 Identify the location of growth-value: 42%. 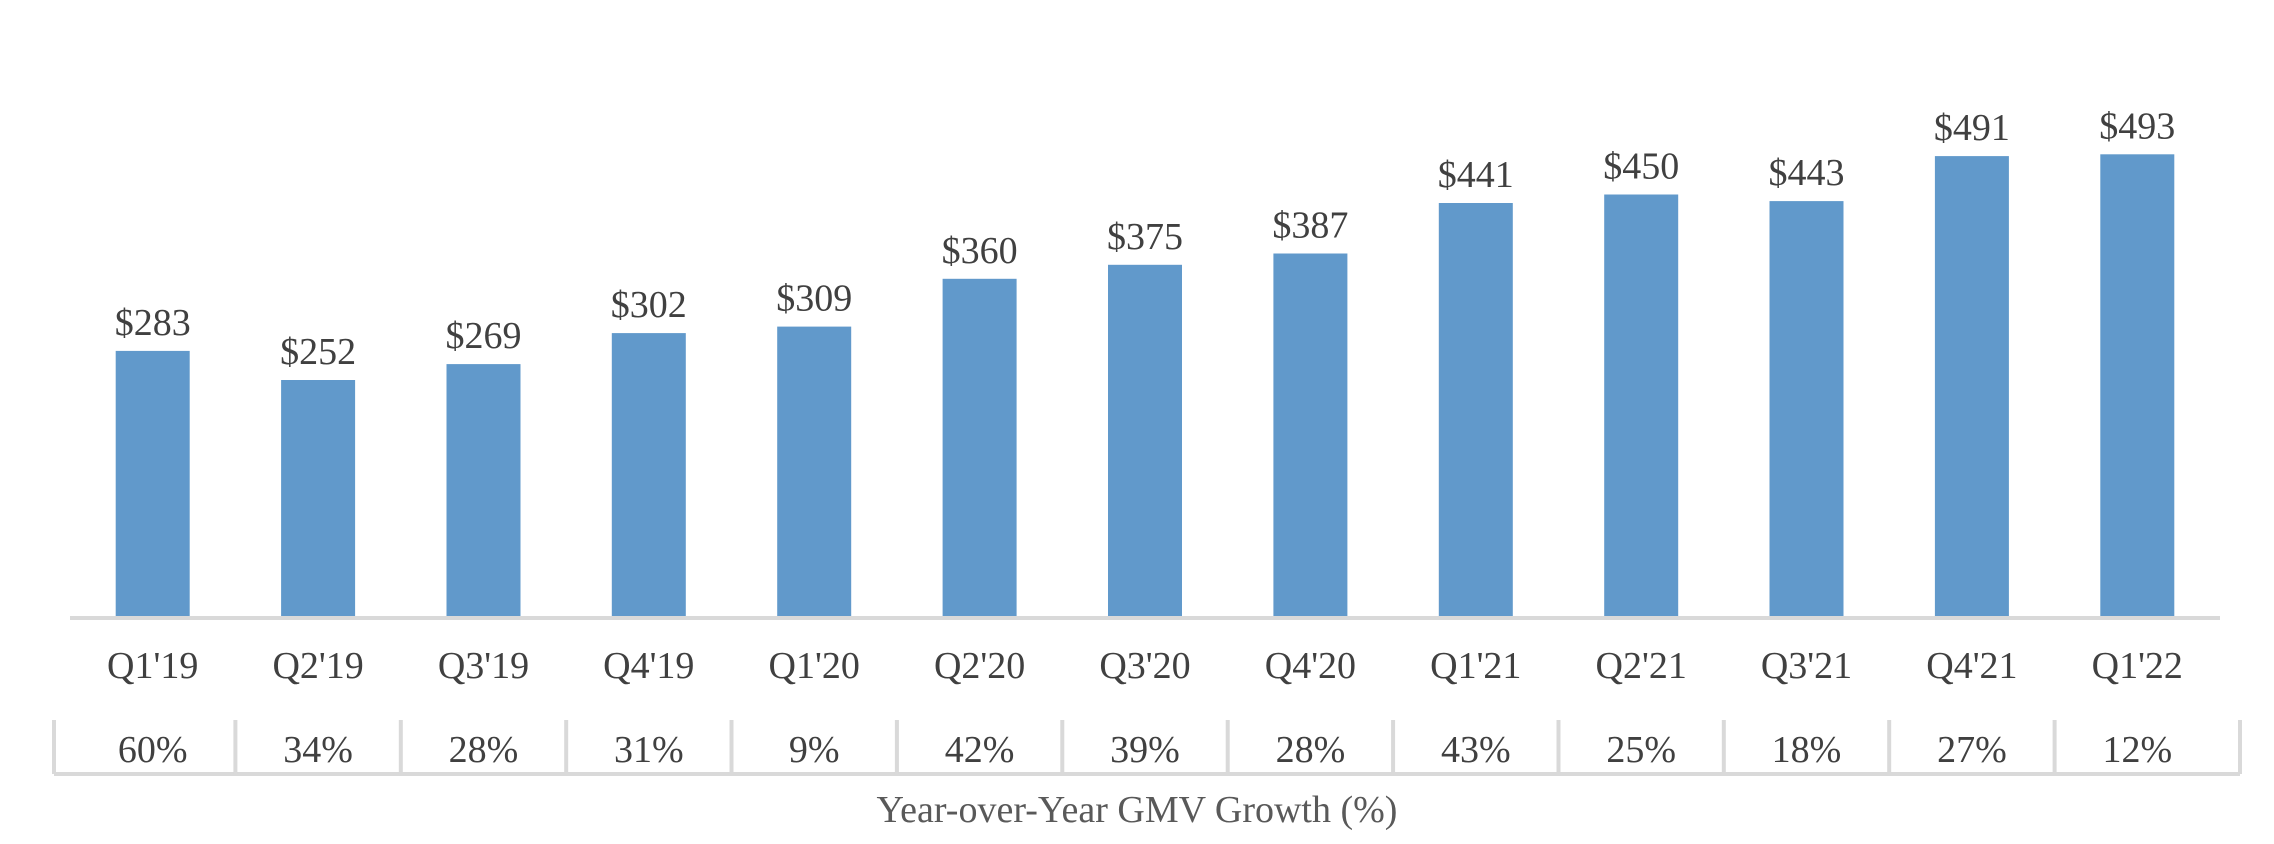
(980, 750).